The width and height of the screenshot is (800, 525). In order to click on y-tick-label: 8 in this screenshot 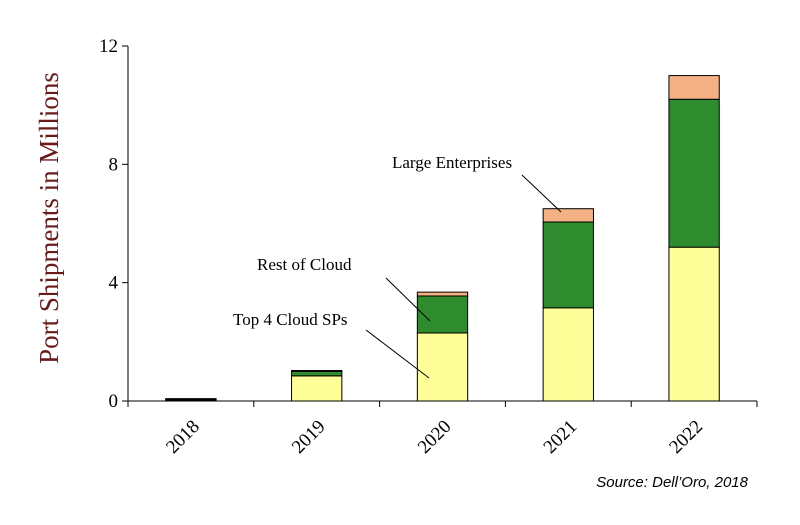, I will do `click(114, 164)`.